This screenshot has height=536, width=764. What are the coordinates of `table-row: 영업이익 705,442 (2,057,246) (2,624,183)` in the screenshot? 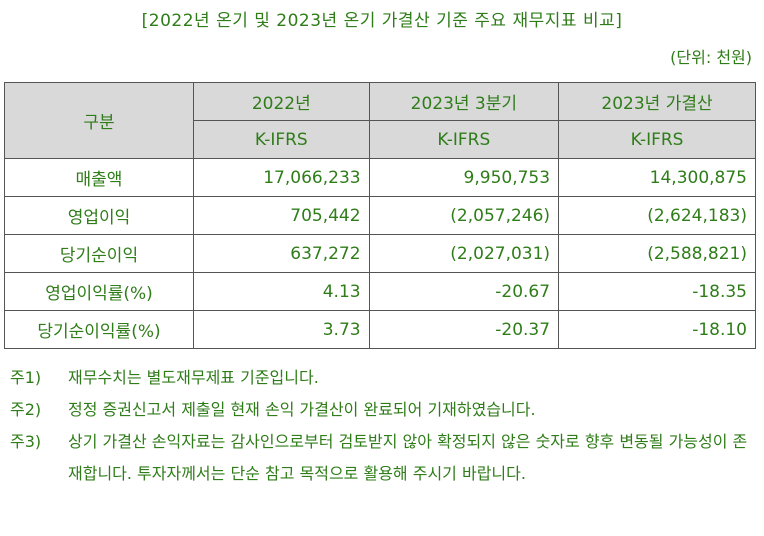 It's located at (380, 215).